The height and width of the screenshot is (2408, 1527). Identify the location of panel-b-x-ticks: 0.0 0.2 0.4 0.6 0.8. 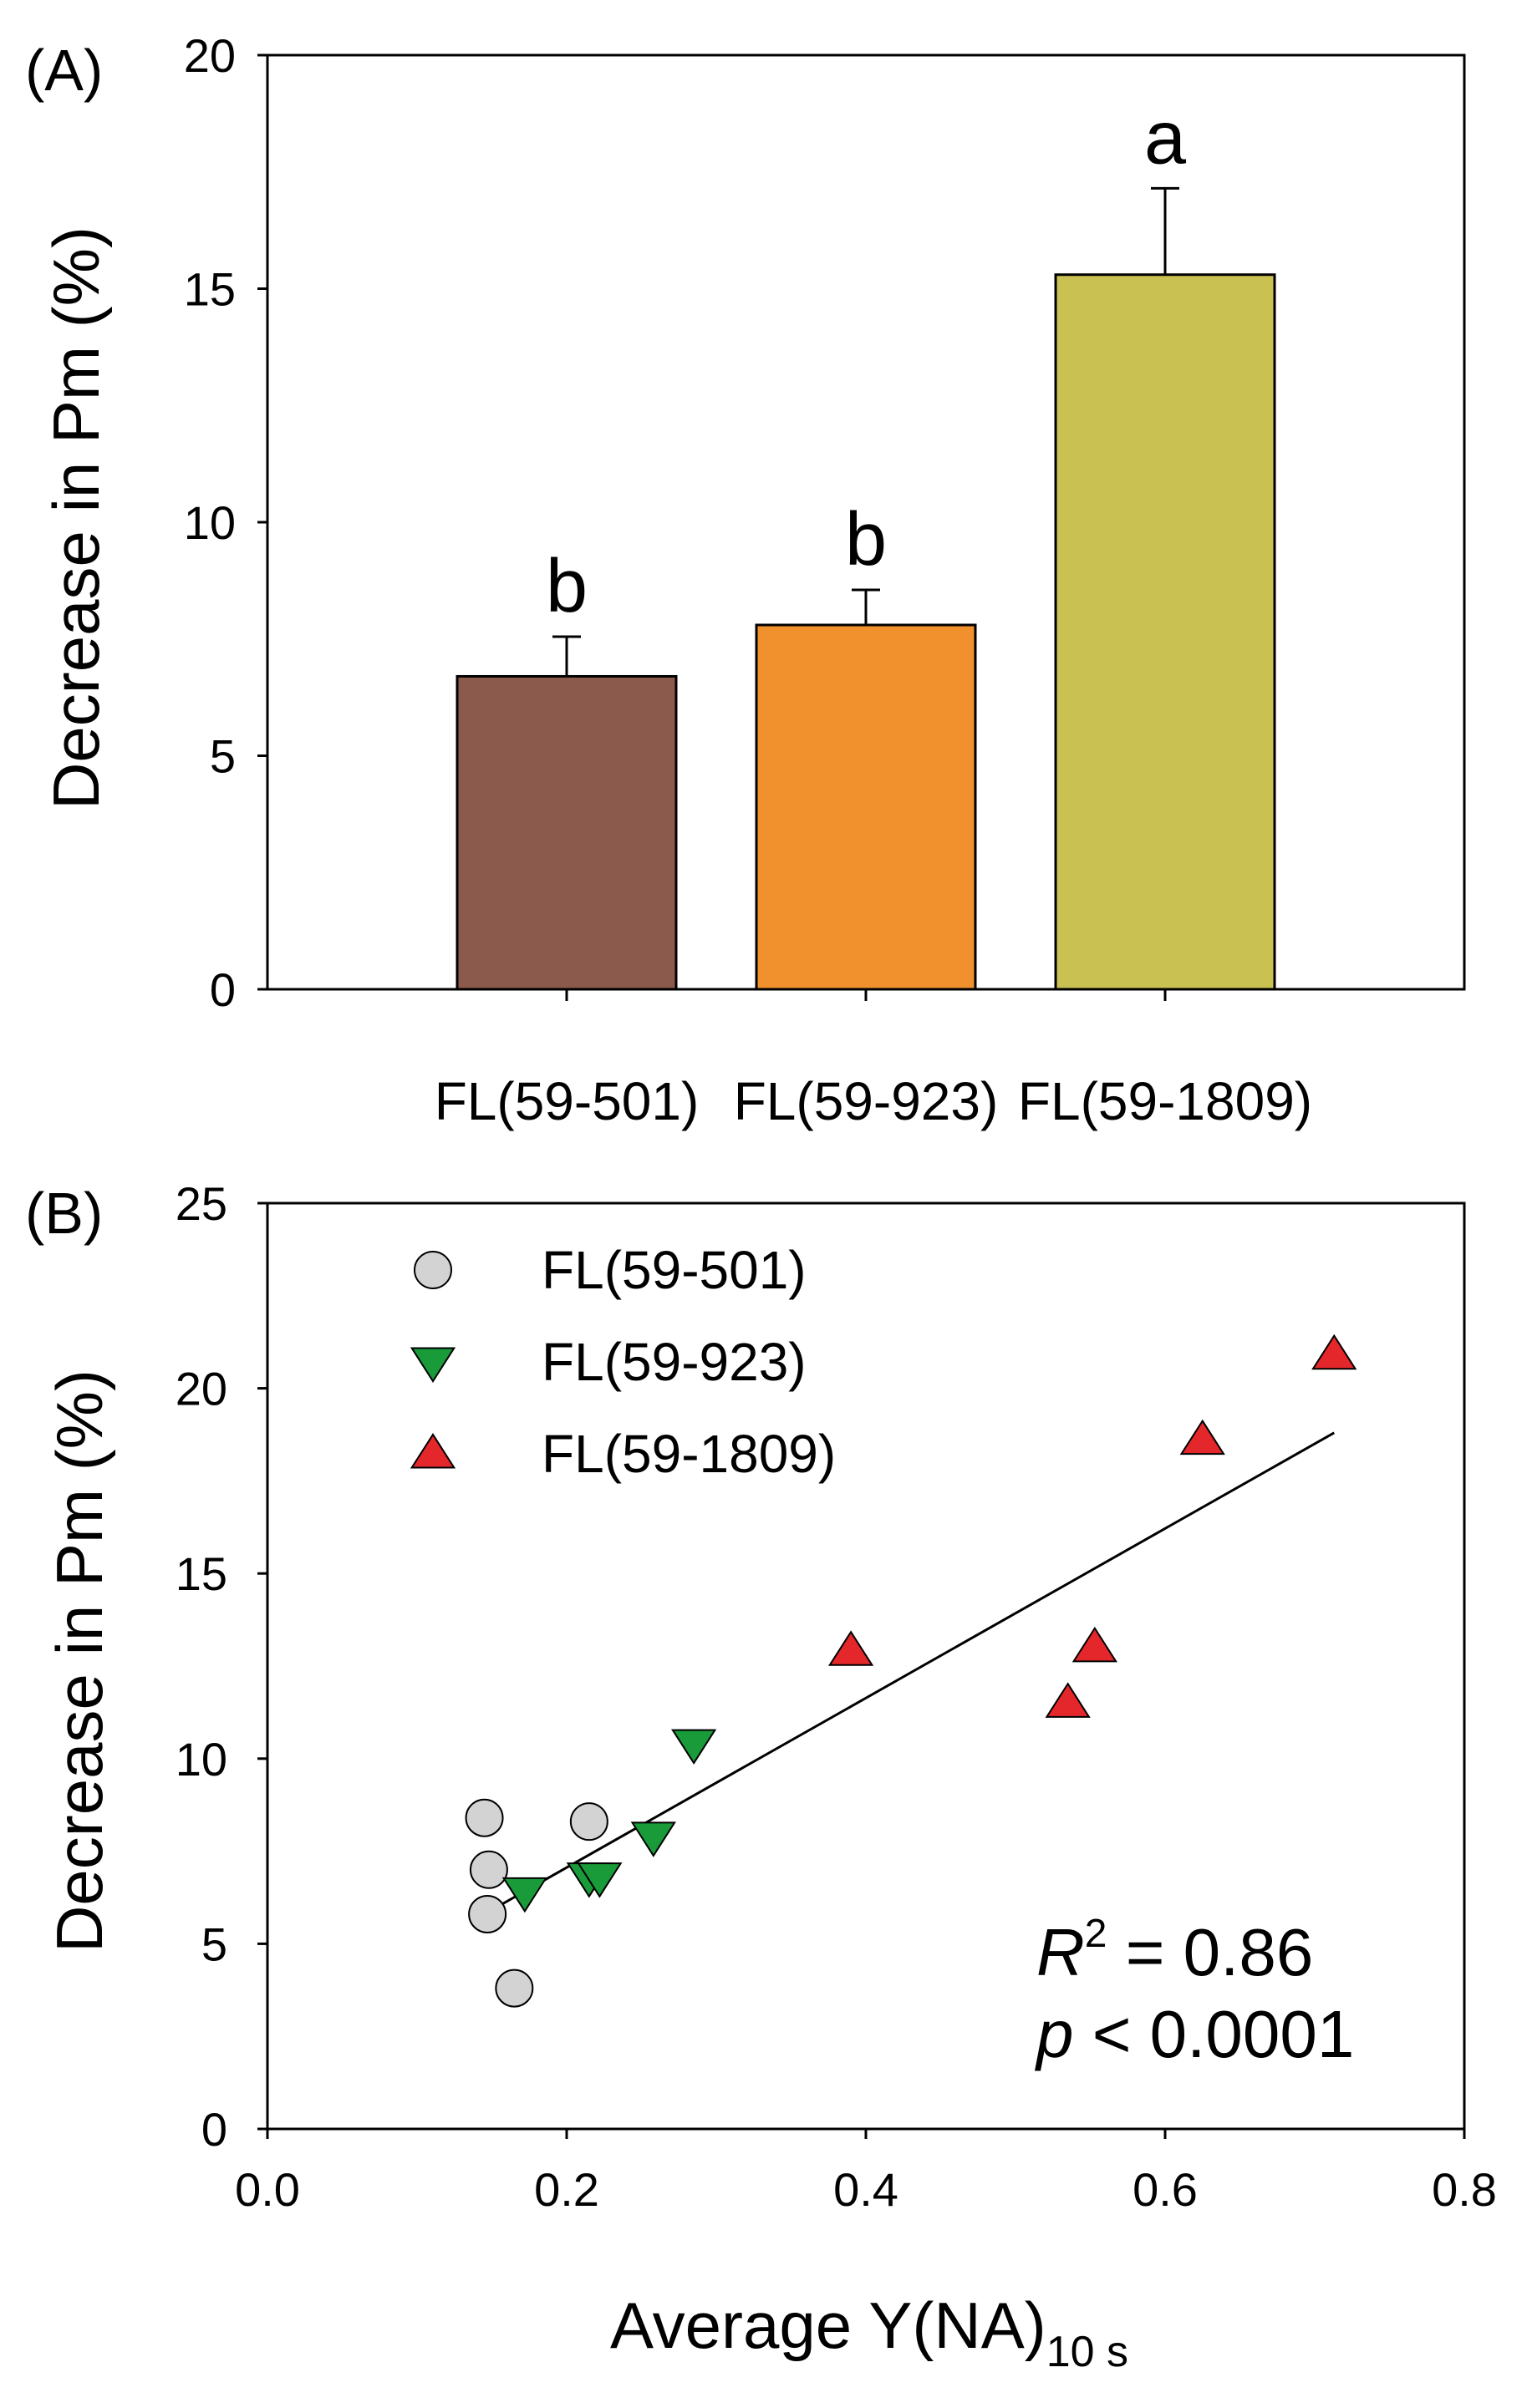
(866, 2173).